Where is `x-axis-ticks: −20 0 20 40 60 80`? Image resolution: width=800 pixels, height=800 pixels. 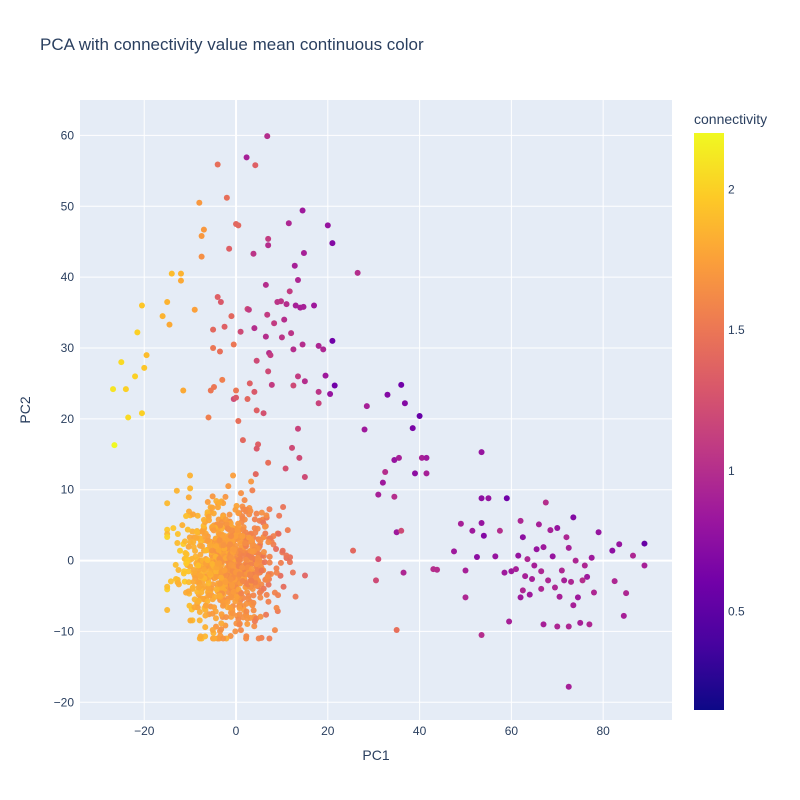
x-axis-ticks: −20 0 20 40 60 80 is located at coordinates (372, 731).